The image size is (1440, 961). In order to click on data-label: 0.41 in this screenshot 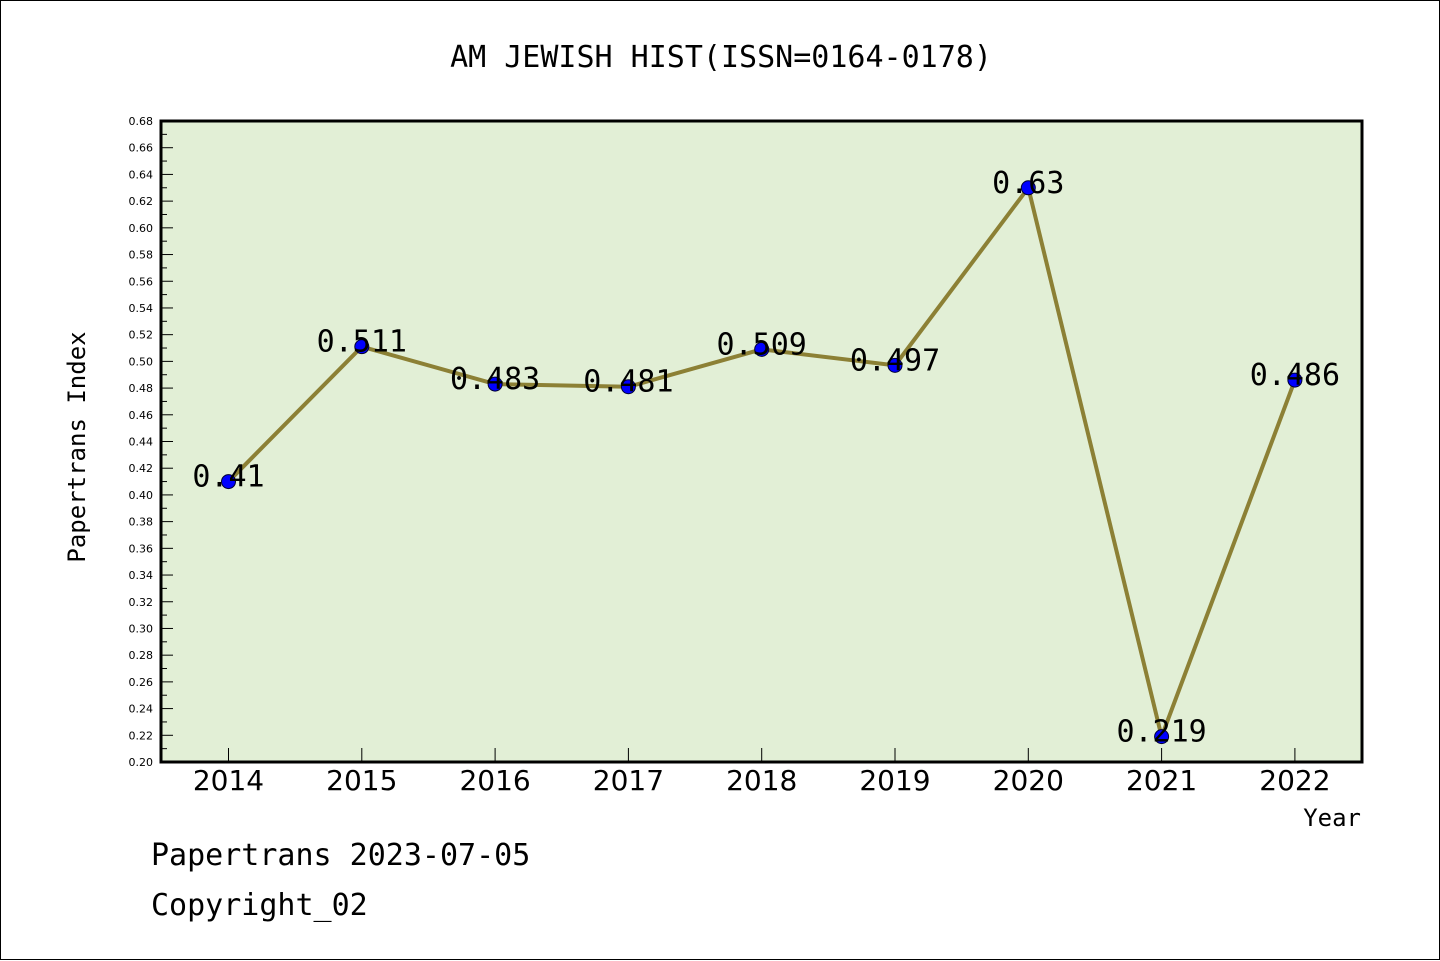, I will do `click(228, 477)`.